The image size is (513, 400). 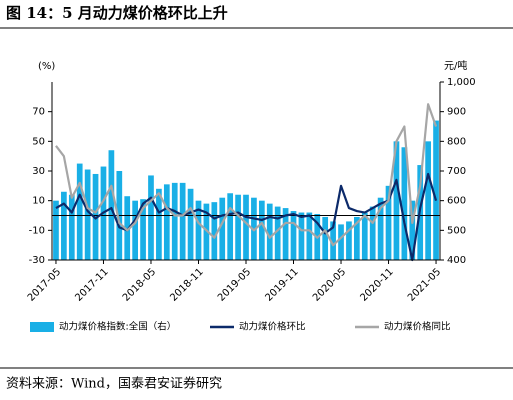 What do you see at coordinates (38, 171) in the screenshot?
I see `y-tick-label: 30` at bounding box center [38, 171].